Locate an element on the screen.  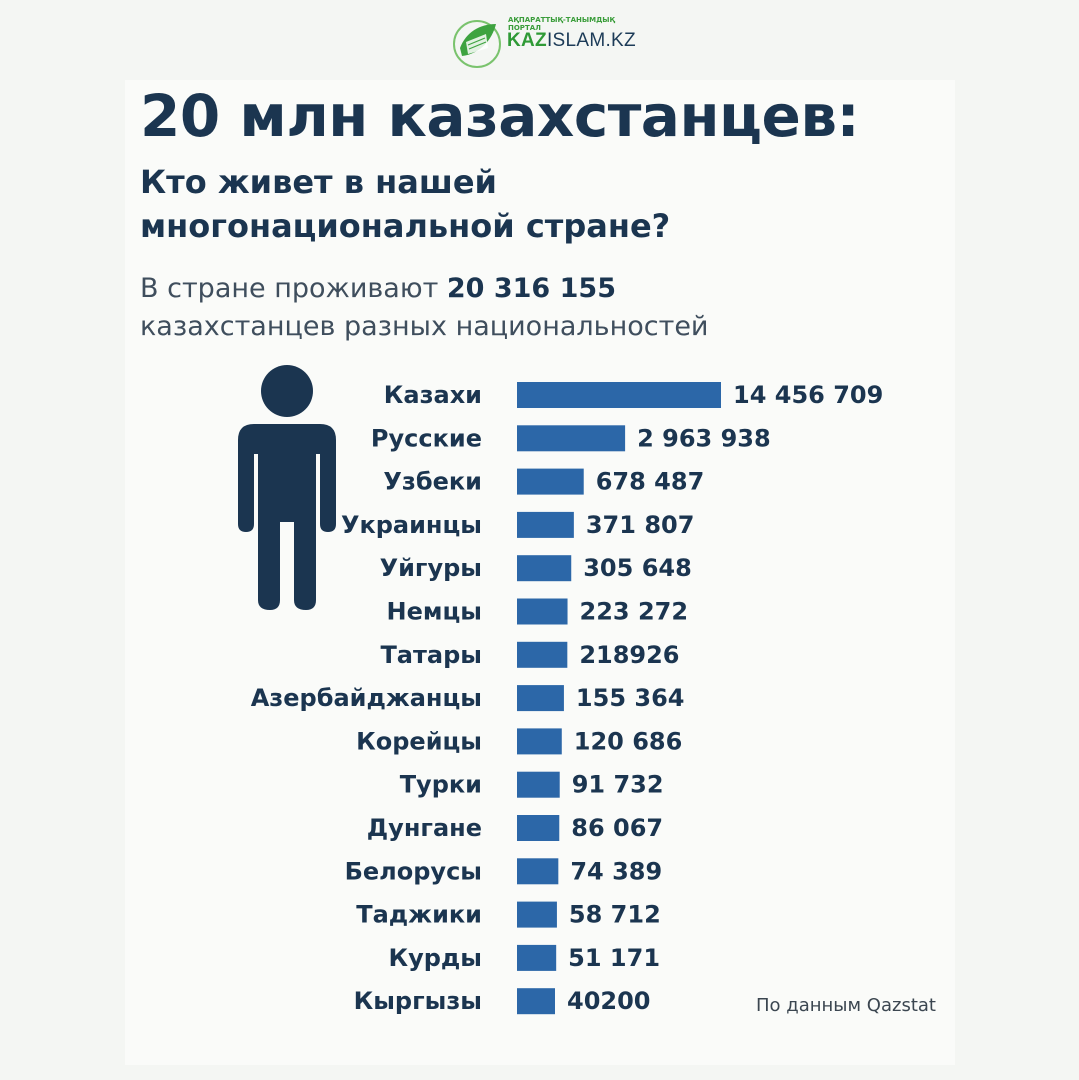
logo-name-suffix: ISLAM.KZ is located at coordinates (591, 40).